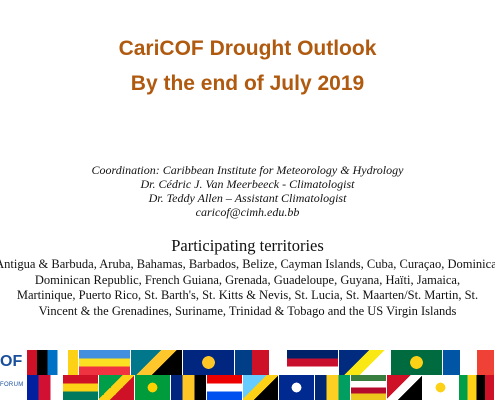 The height and width of the screenshot is (400, 495). I want to click on cayman-flag, so click(312, 362).